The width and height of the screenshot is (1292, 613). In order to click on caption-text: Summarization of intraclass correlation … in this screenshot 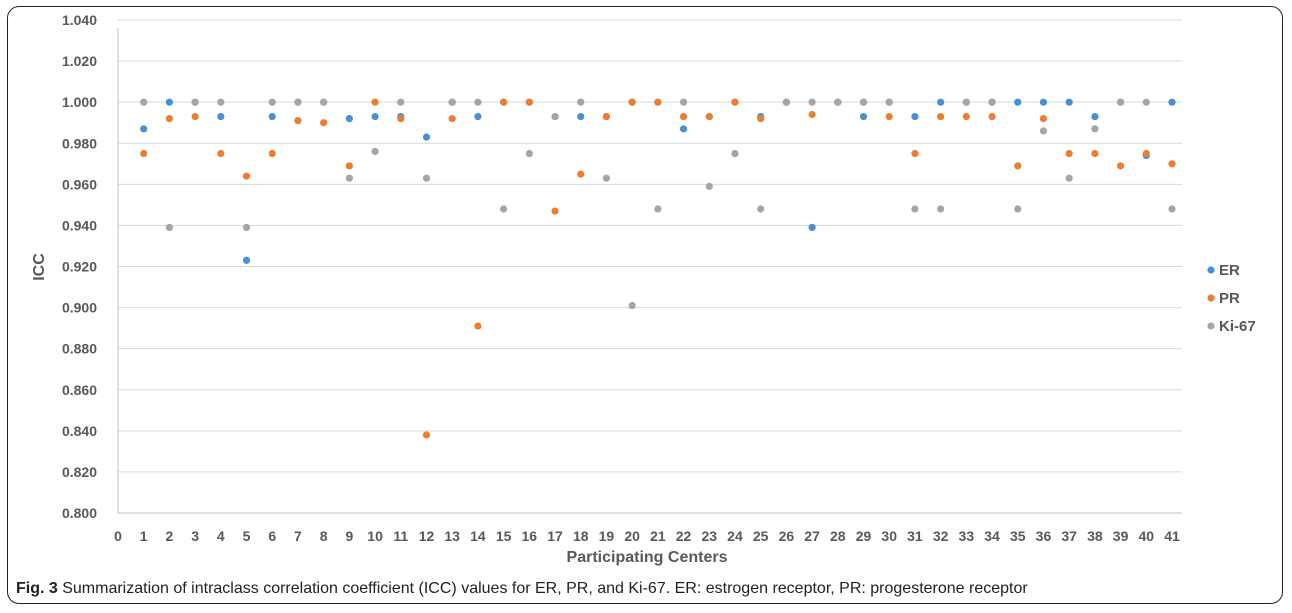, I will do `click(542, 588)`.